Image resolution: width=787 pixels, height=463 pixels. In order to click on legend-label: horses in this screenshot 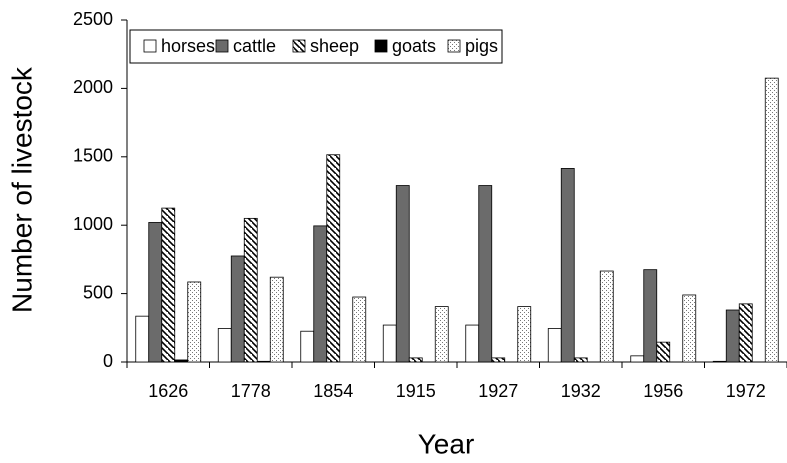, I will do `click(188, 46)`.